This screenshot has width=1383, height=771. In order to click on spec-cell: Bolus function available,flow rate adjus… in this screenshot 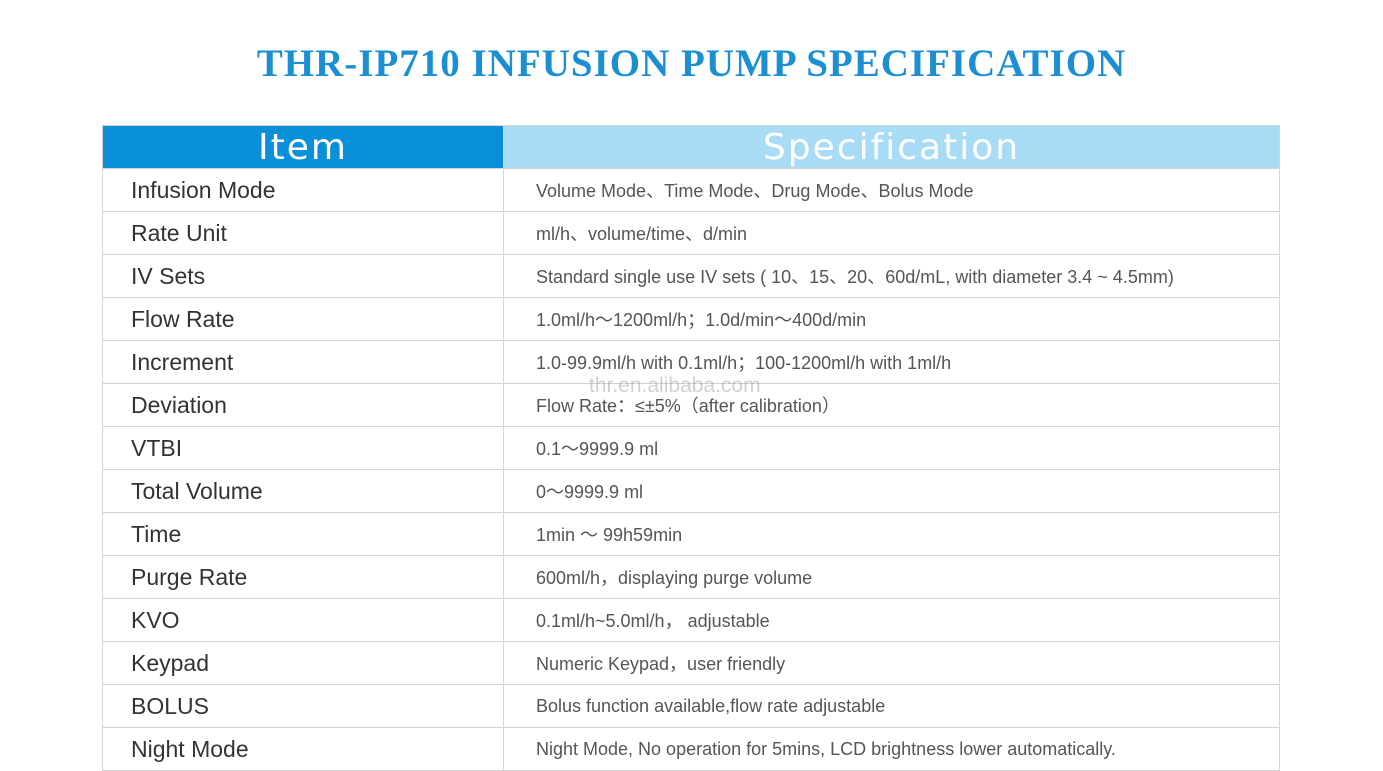, I will do `click(891, 706)`.